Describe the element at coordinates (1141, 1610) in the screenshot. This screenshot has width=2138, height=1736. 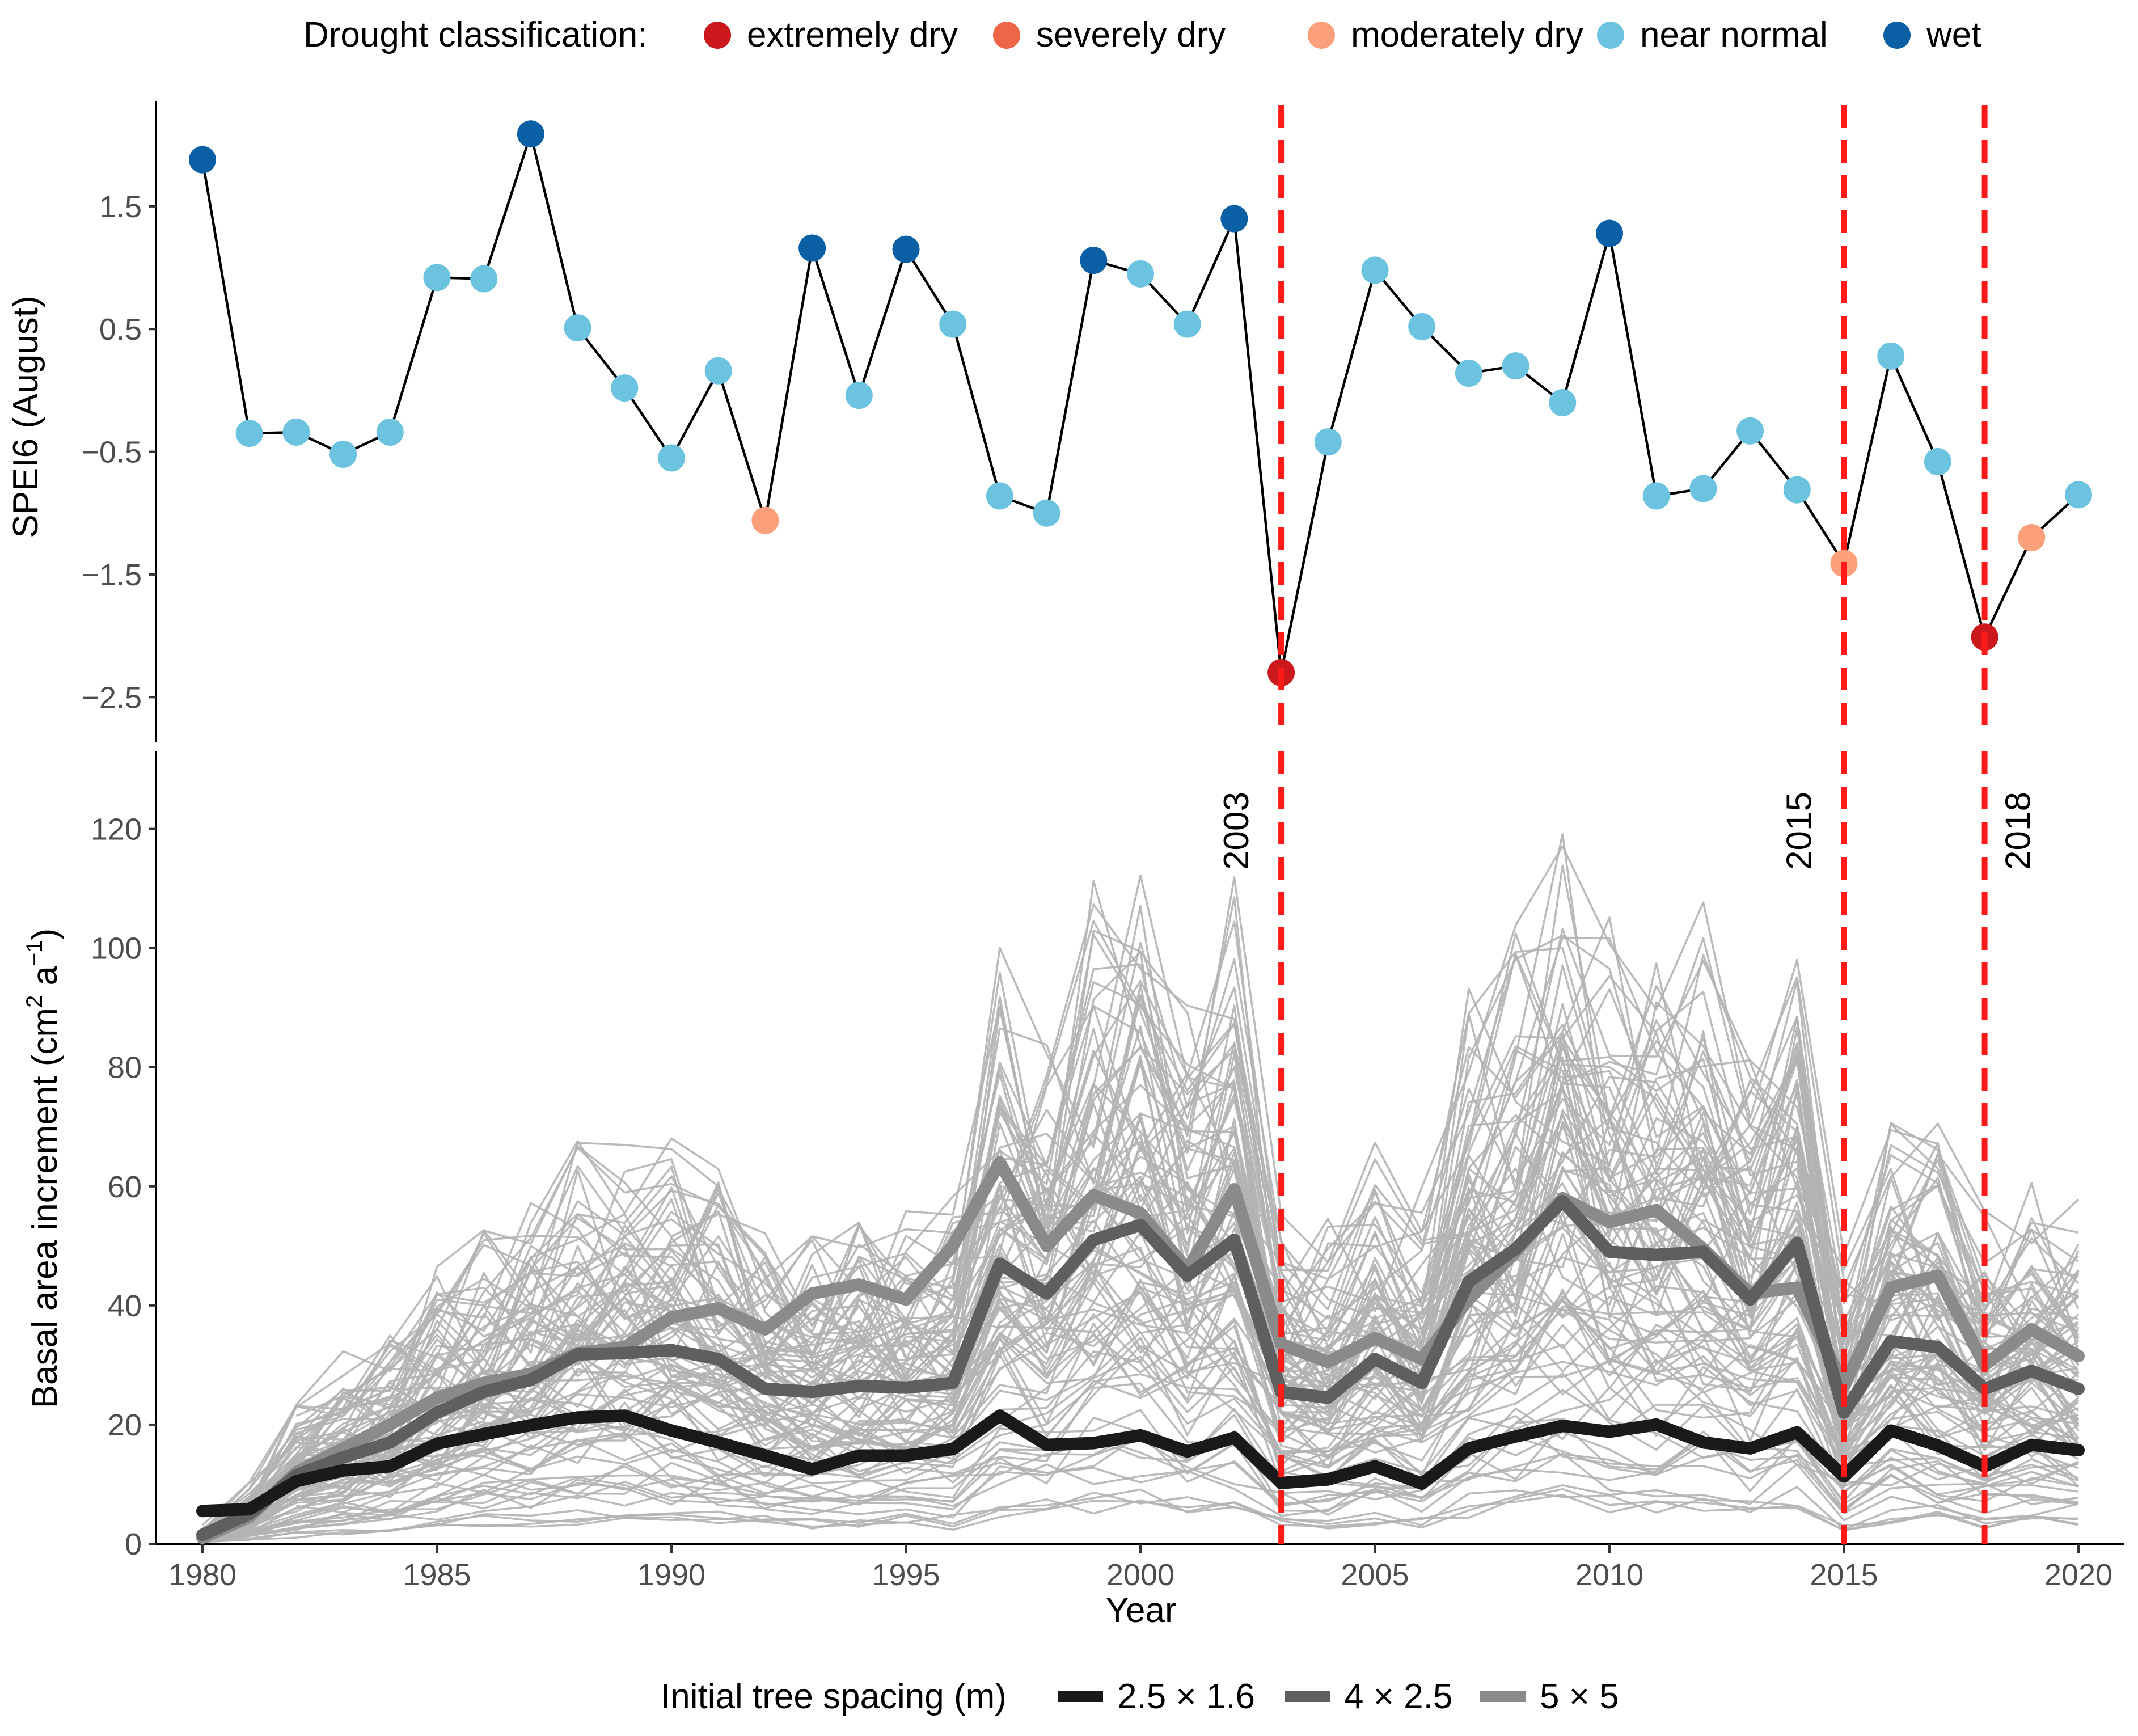
I see `bai-x-axis-title: Year` at that location.